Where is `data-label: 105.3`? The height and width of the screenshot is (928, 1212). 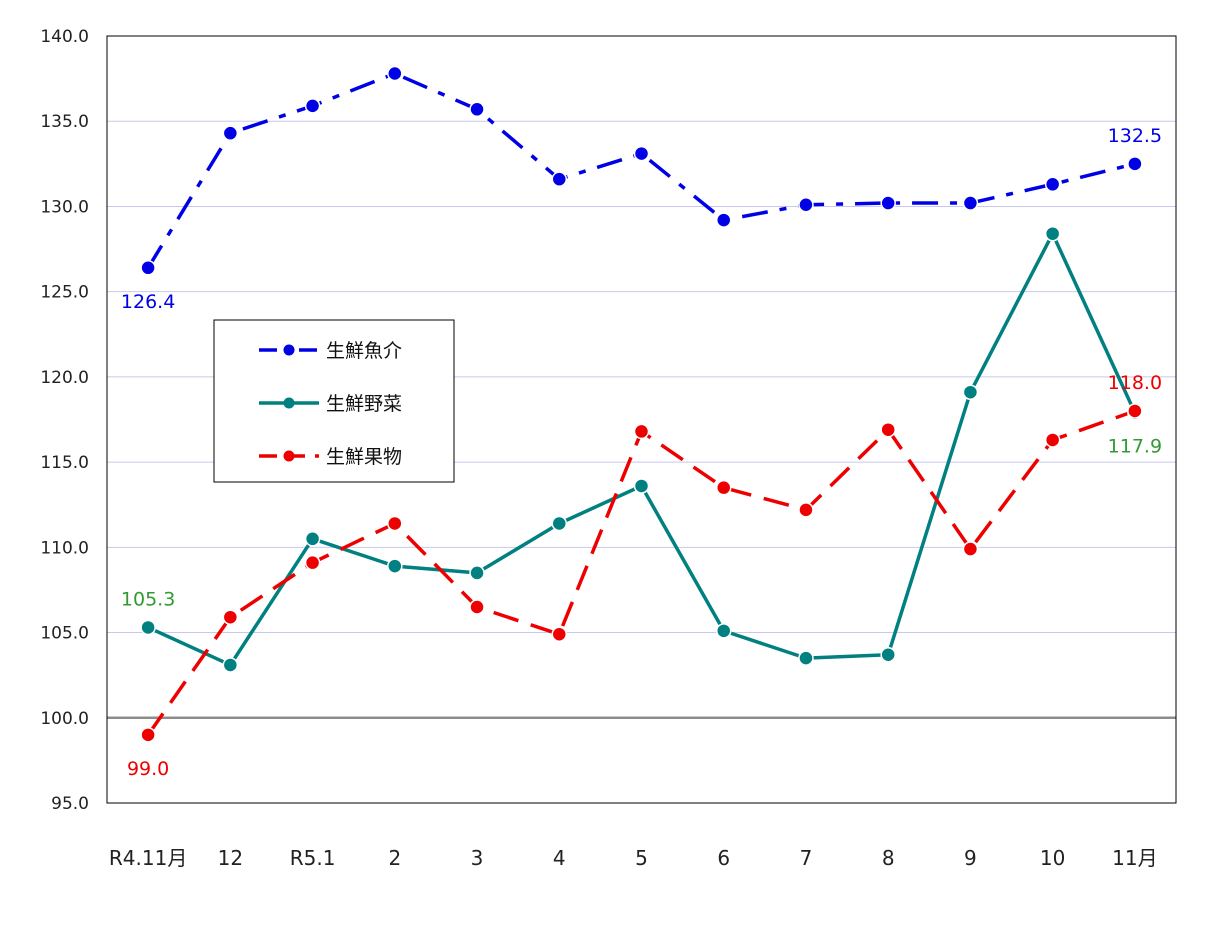 data-label: 105.3 is located at coordinates (148, 599).